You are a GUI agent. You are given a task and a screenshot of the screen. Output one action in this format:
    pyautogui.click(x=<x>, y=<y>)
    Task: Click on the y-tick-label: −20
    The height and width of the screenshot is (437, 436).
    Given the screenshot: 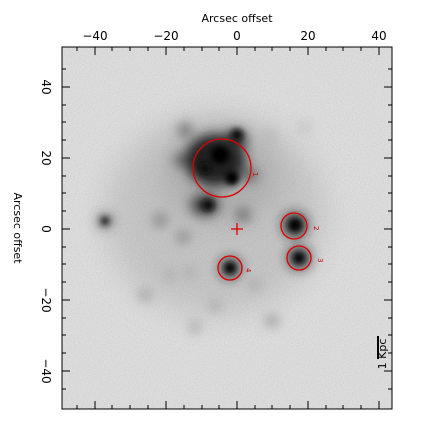 What is the action you would take?
    pyautogui.click(x=46, y=299)
    